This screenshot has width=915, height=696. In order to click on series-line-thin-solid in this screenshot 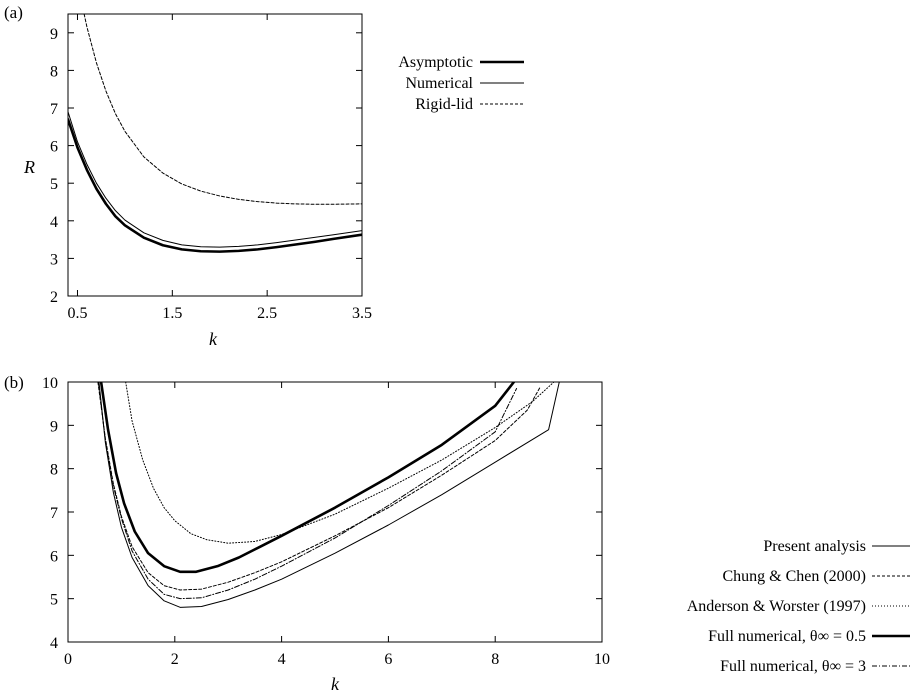, I will do `click(215, 179)`.